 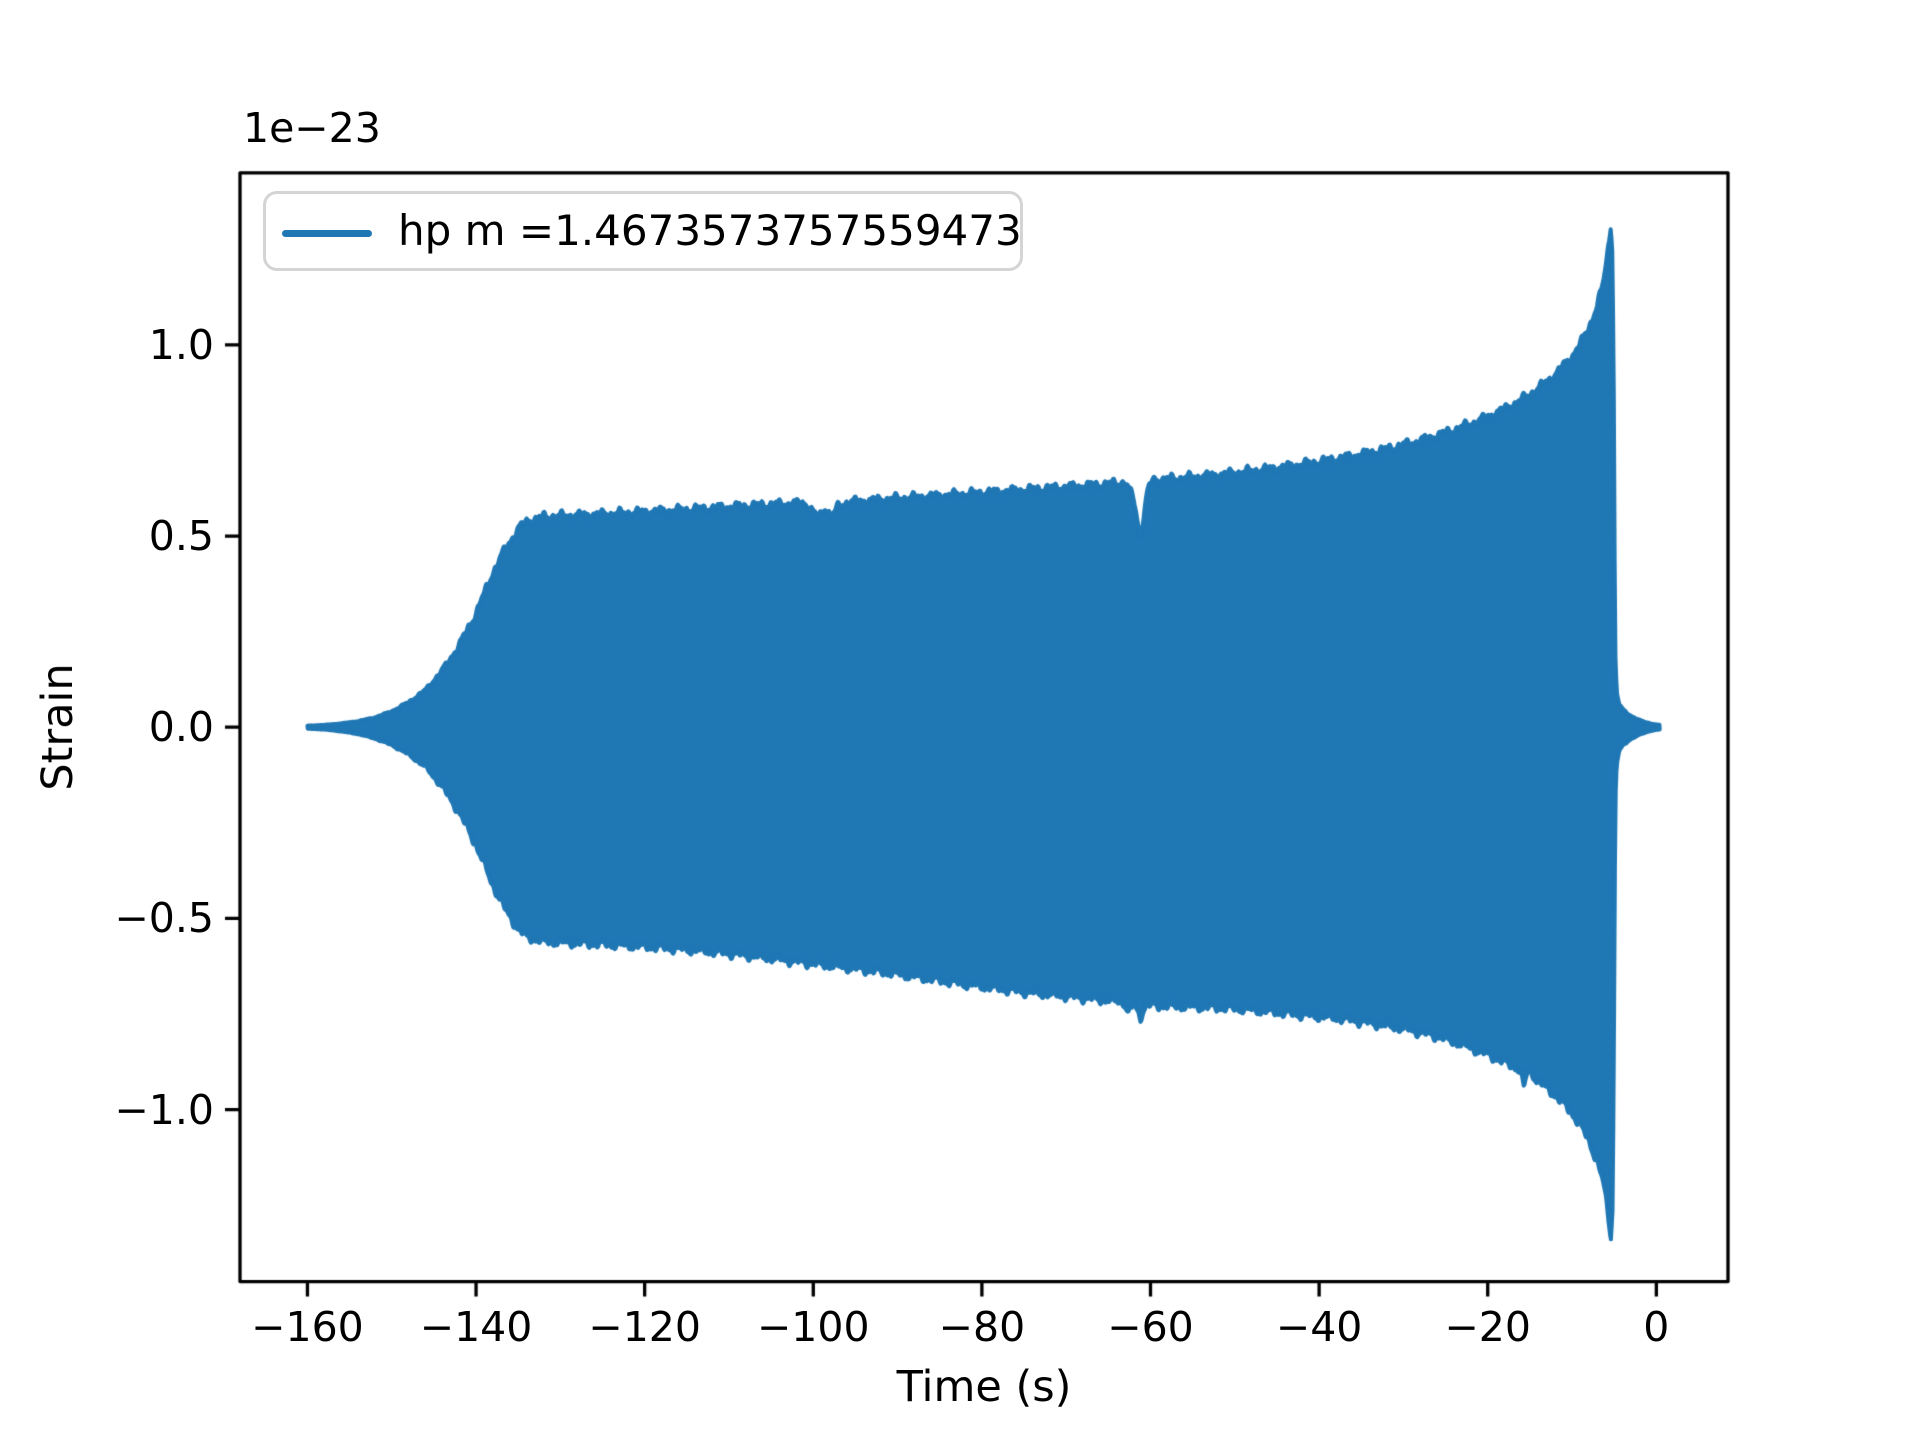 I want to click on x-tick-label: 0, so click(x=1656, y=1326).